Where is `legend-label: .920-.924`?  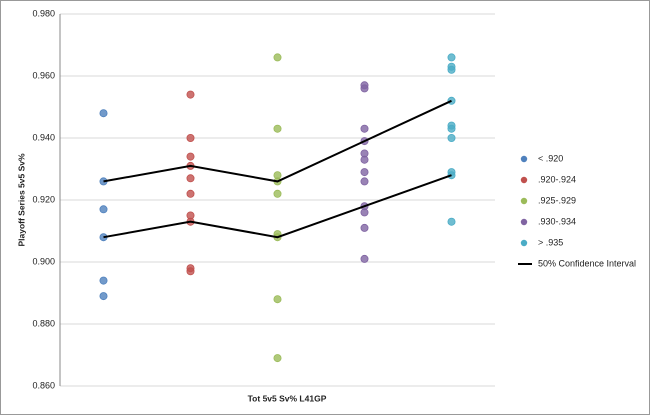
legend-label: .920-.924 is located at coordinates (557, 179).